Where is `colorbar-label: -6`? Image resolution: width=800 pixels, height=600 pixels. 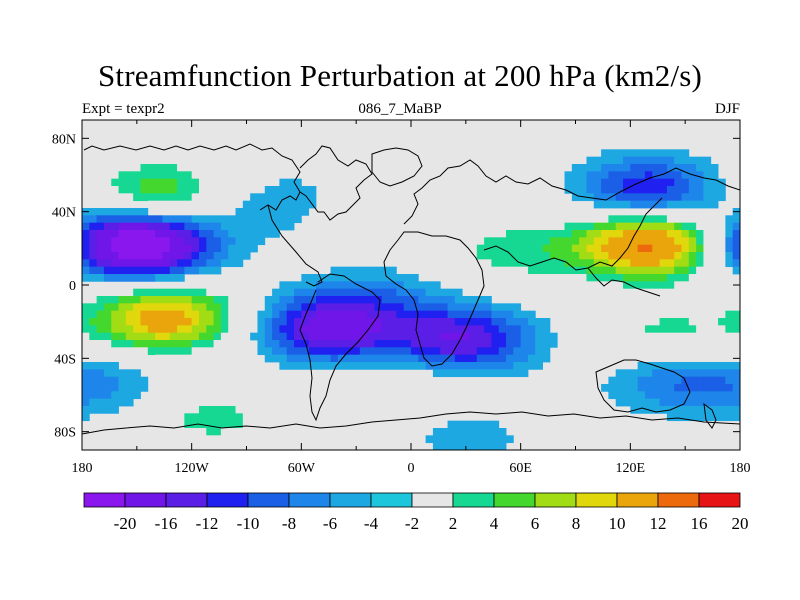 colorbar-label: -6 is located at coordinates (330, 523).